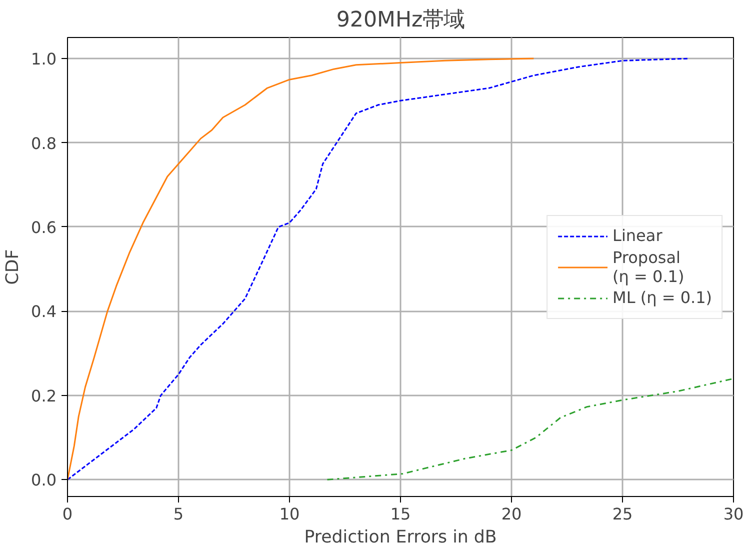 The height and width of the screenshot is (555, 750). What do you see at coordinates (622, 514) in the screenshot?
I see `x-tick-label: 25` at bounding box center [622, 514].